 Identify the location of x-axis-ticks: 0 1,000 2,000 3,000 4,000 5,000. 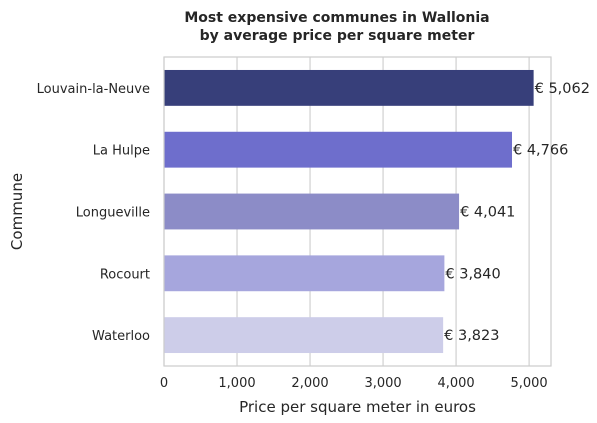
(354, 383).